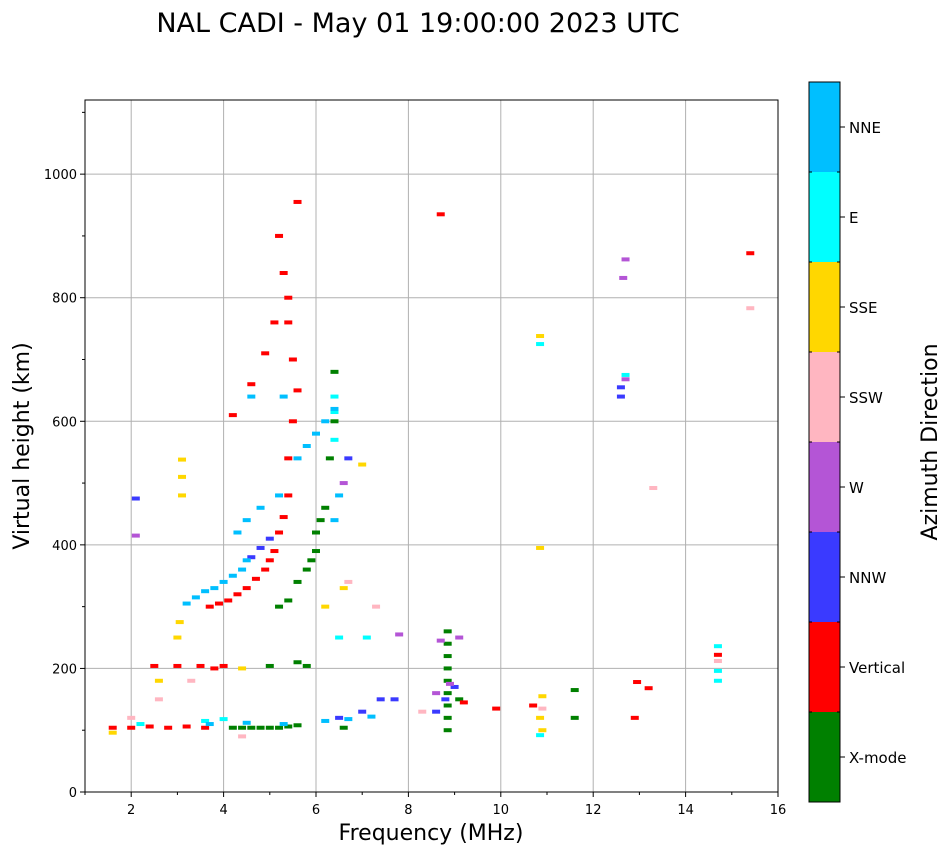  What do you see at coordinates (64, 422) in the screenshot?
I see `y-tick-label: 600` at bounding box center [64, 422].